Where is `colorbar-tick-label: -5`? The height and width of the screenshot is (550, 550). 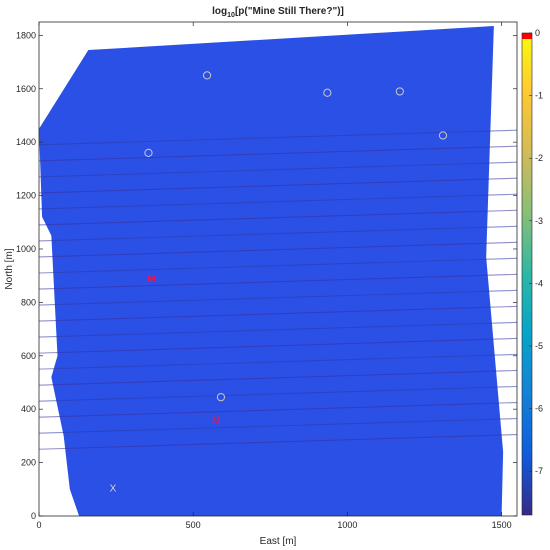 colorbar-tick-label: -5 is located at coordinates (539, 346).